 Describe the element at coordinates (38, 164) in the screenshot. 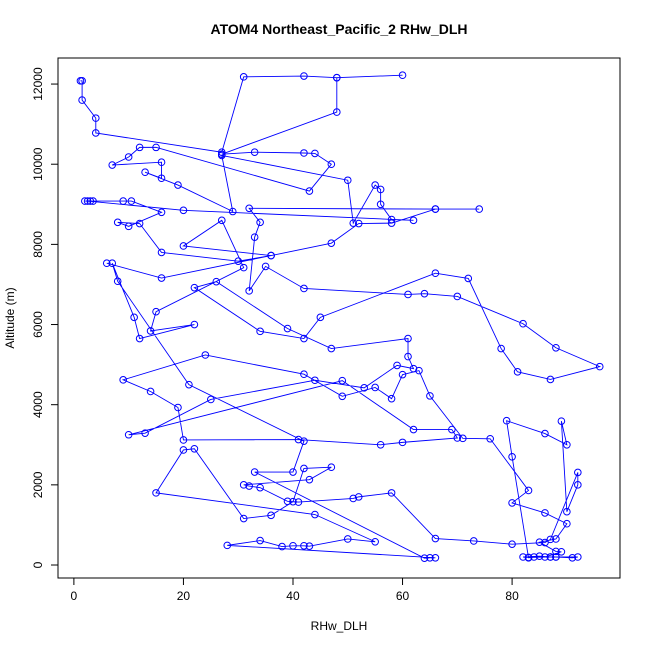

I see `y-tick-label: 10000` at that location.